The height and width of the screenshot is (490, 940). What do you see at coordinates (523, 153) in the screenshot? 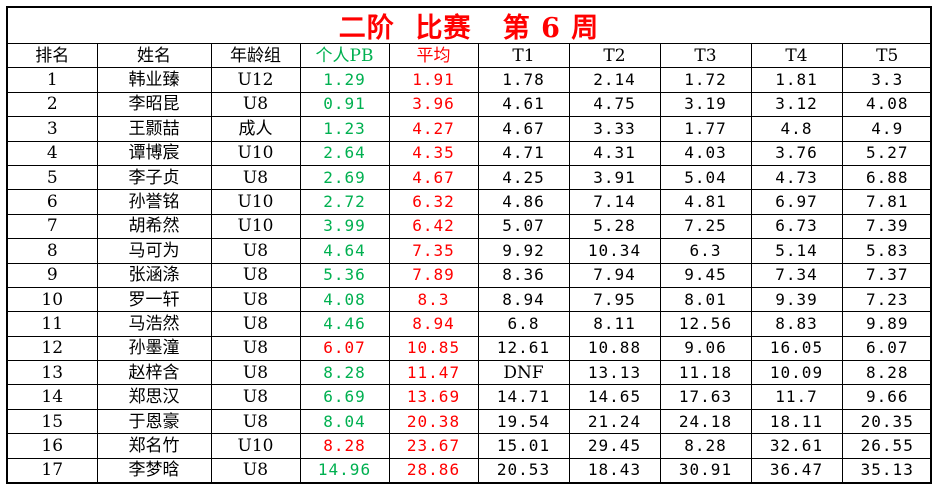
I see `cell-t1: 4.71` at bounding box center [523, 153].